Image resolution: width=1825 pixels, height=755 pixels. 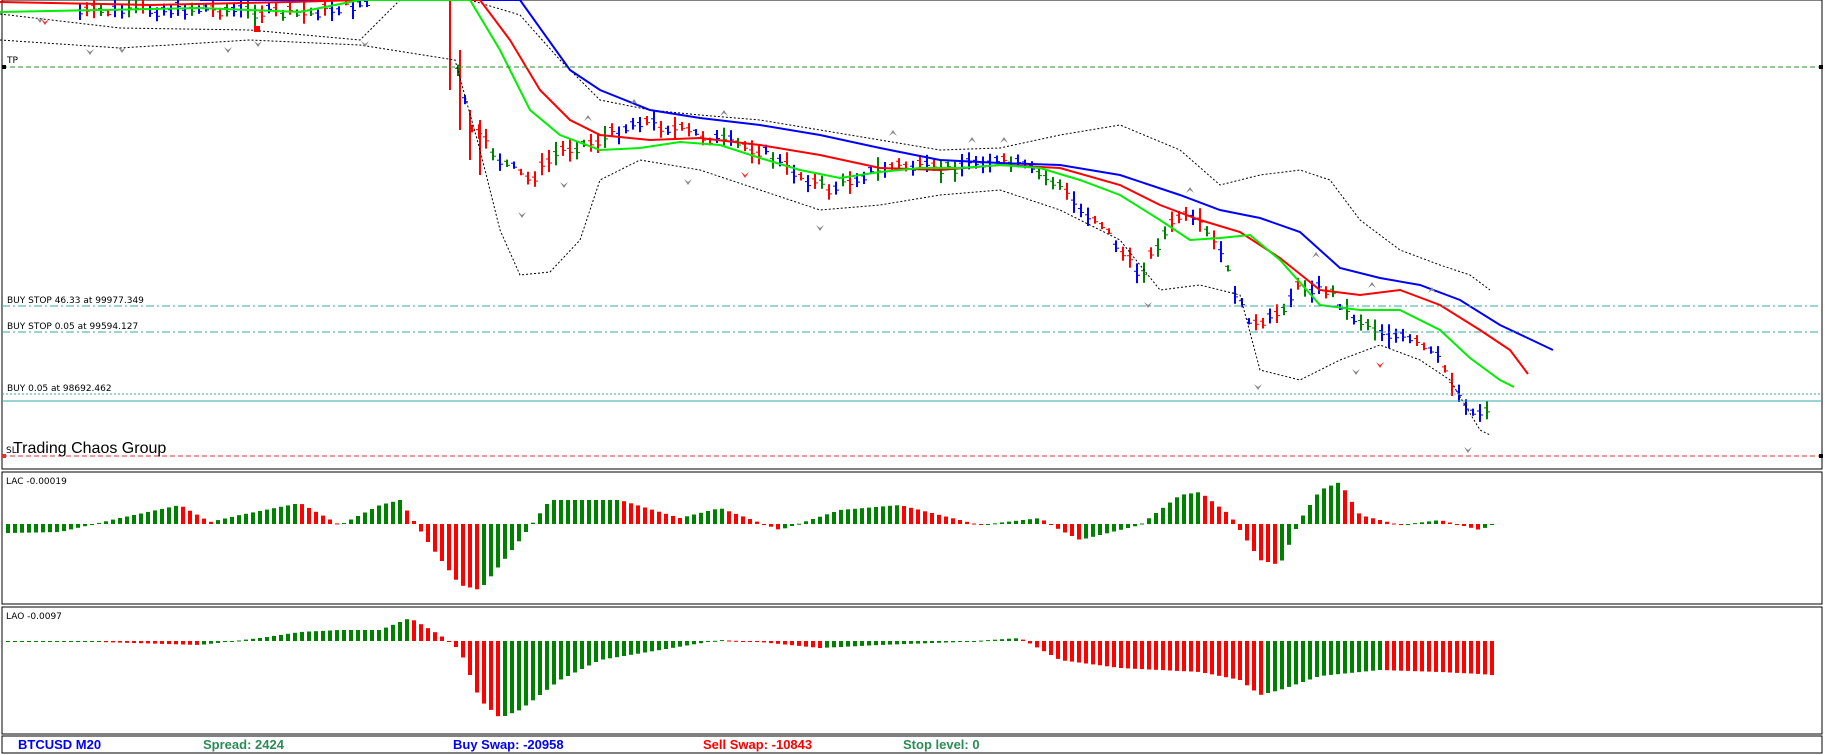 What do you see at coordinates (1821, 456) in the screenshot?
I see `sl-line-handle-right` at bounding box center [1821, 456].